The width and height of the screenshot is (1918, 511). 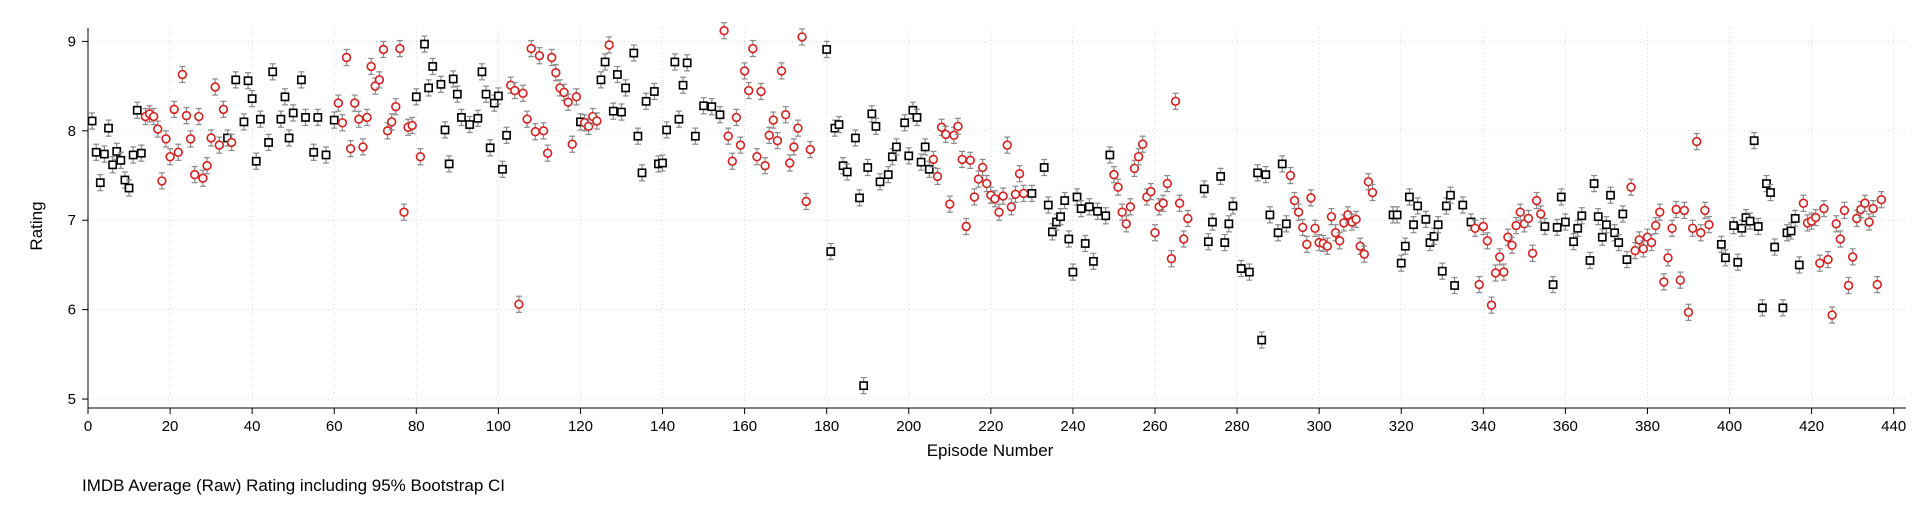 I want to click on x-tick-label: 440, so click(x=1893, y=426).